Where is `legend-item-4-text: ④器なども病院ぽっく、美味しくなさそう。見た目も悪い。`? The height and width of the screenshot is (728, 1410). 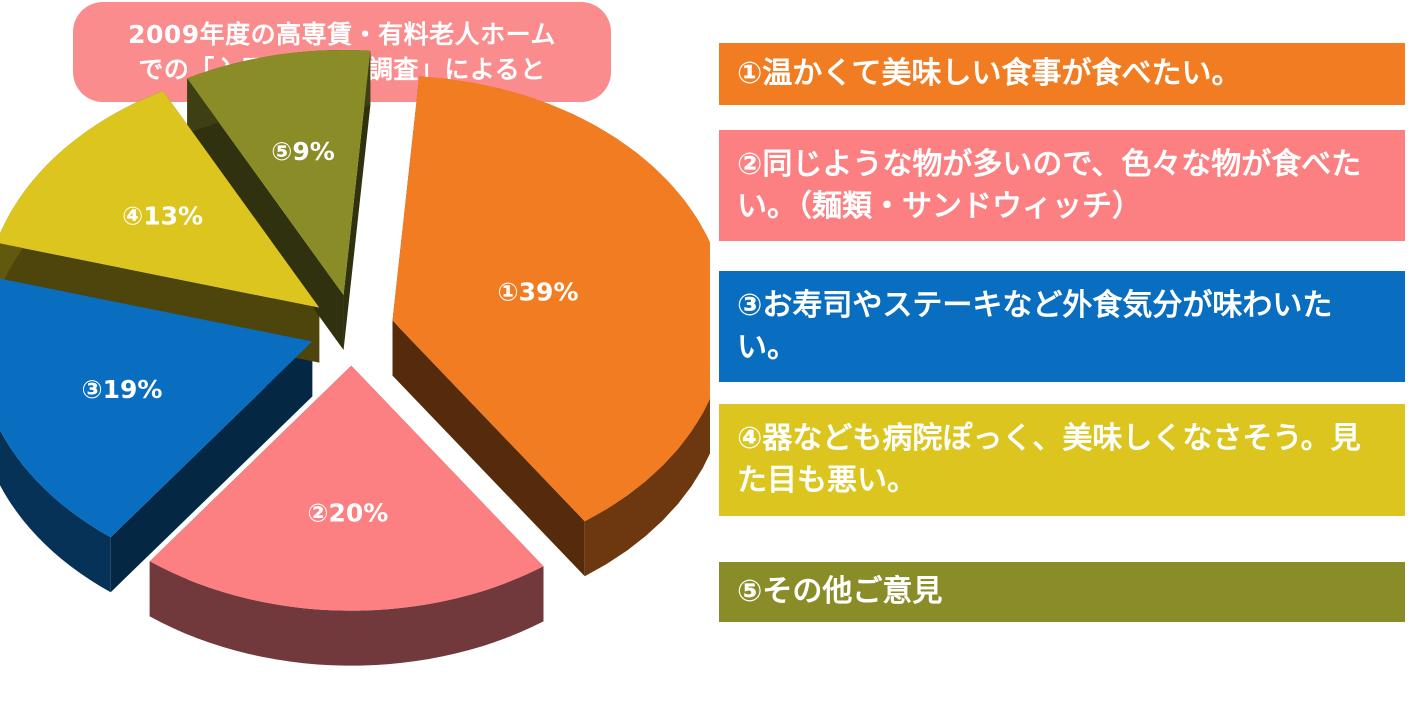
legend-item-4-text: ④器なども病院ぽっく、美味しくなさそう。見た目も悪い。 is located at coordinates (1049, 459).